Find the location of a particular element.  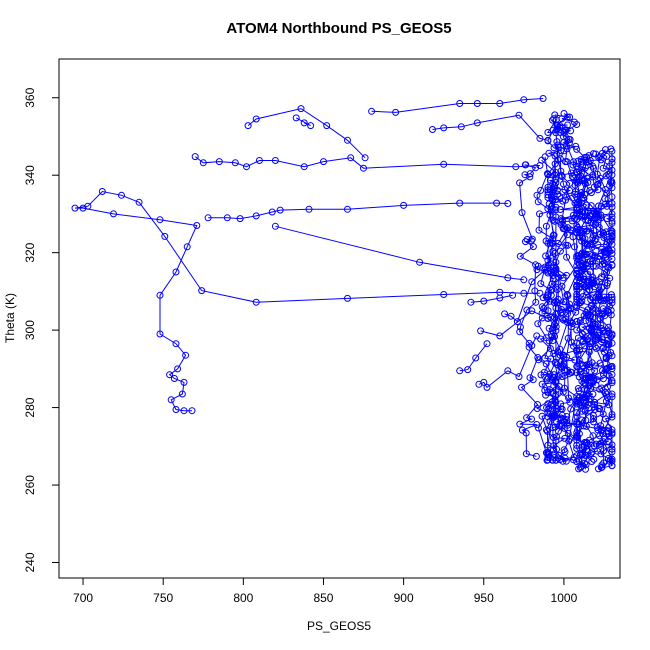

chart-title: ATOM4 Northbound PS_GEOS5 is located at coordinates (338, 28).